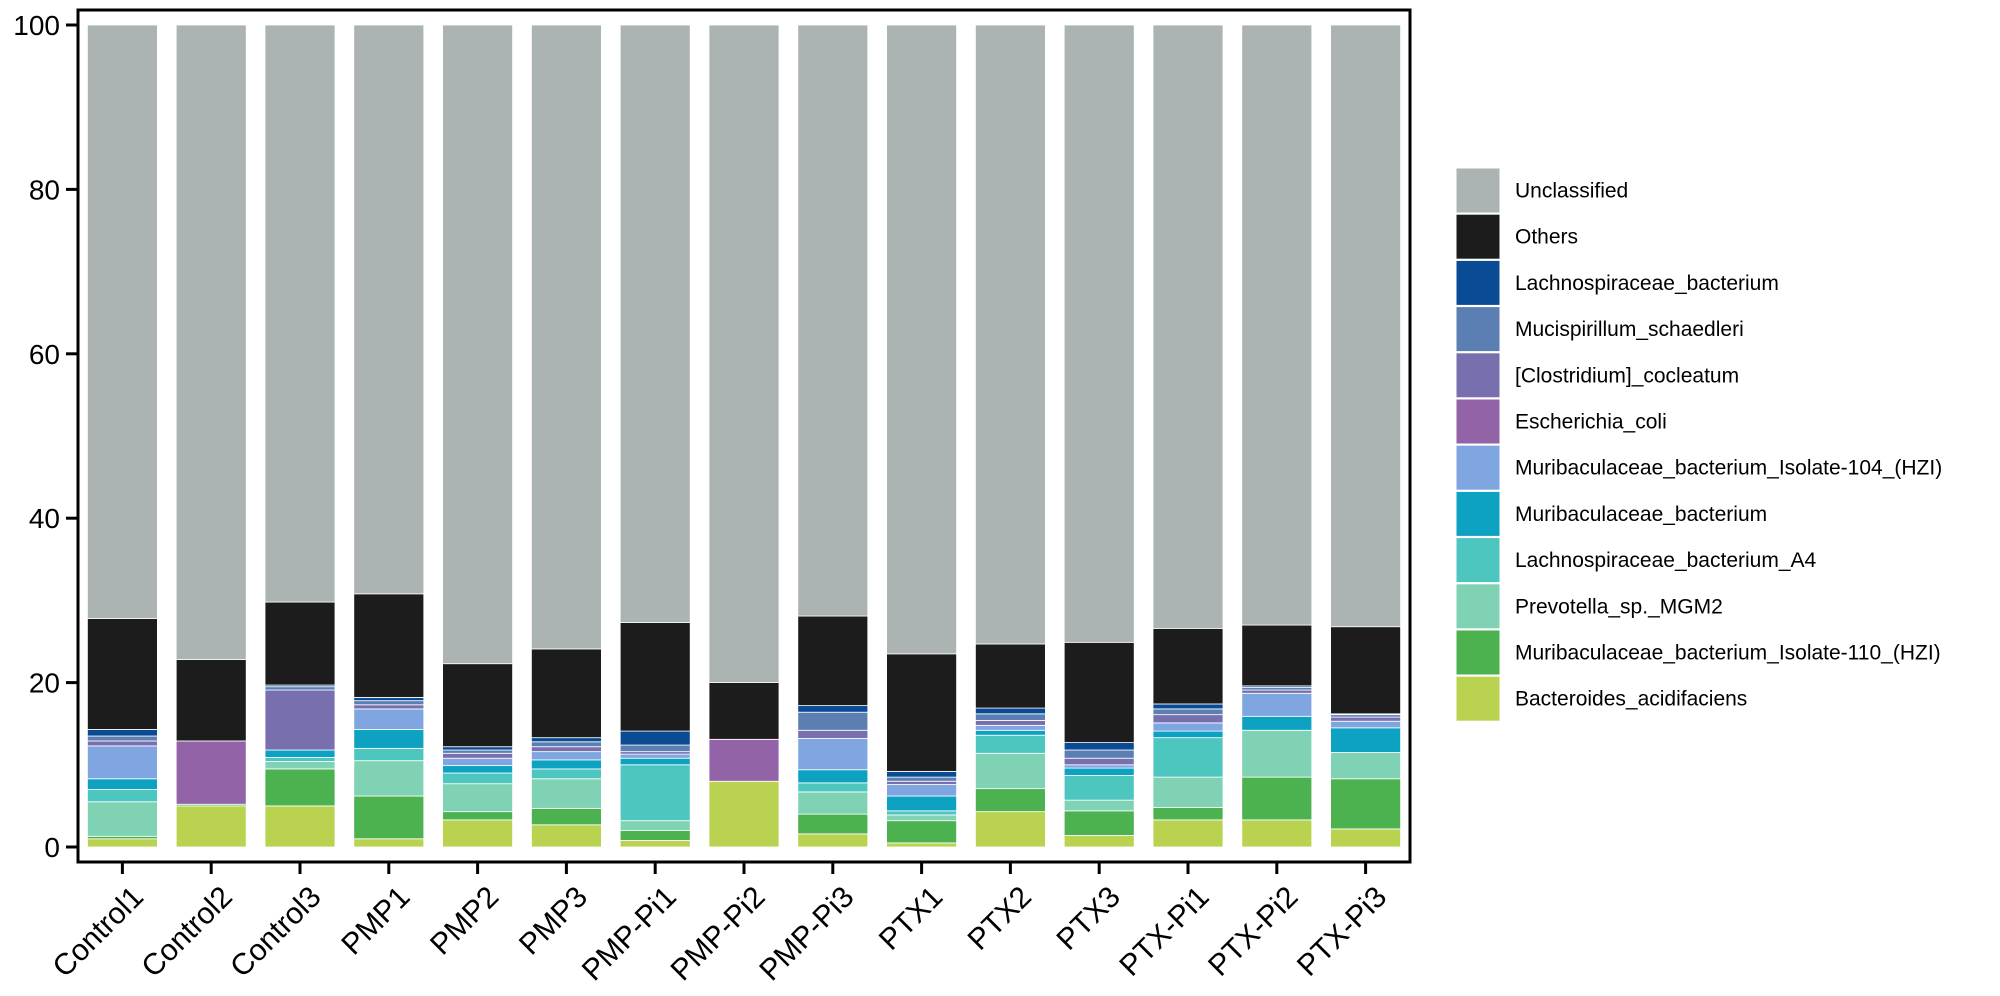 The width and height of the screenshot is (2000, 996). Describe the element at coordinates (478, 344) in the screenshot. I see `segment-pmp2-unclassified` at that location.